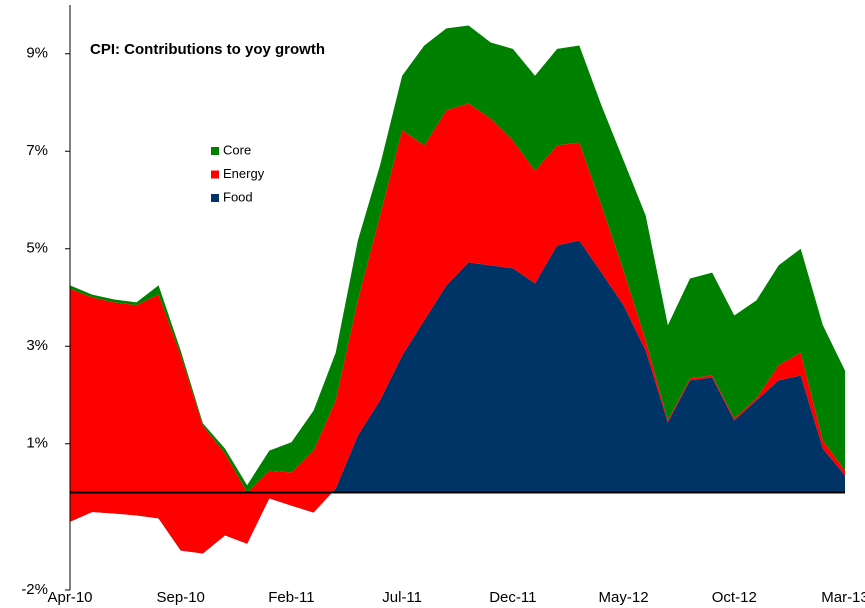  I want to click on x-tick-label: Dec-11, so click(512, 597).